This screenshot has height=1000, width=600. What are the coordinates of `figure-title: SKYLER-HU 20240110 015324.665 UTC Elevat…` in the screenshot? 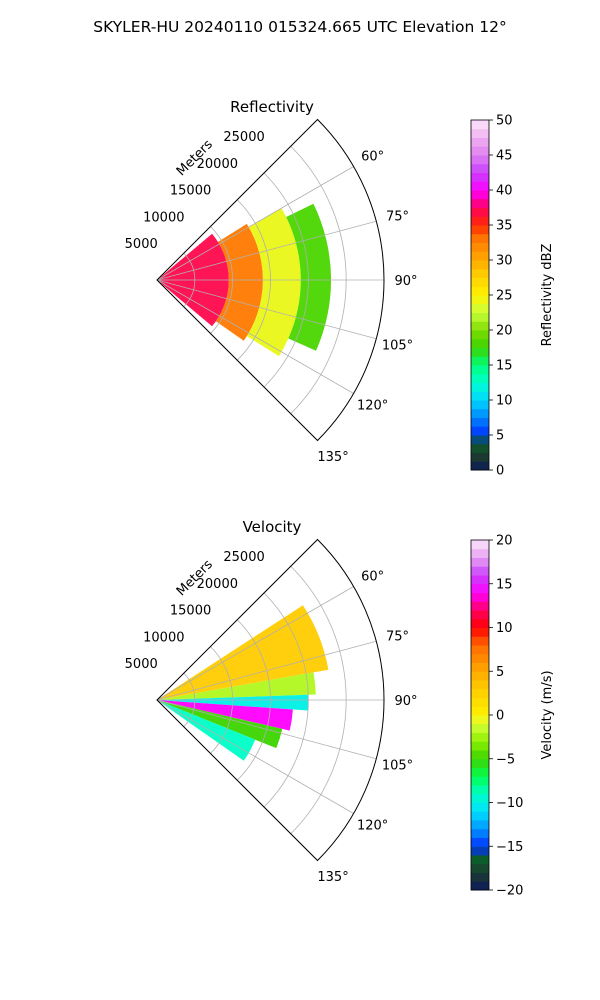 It's located at (300, 27).